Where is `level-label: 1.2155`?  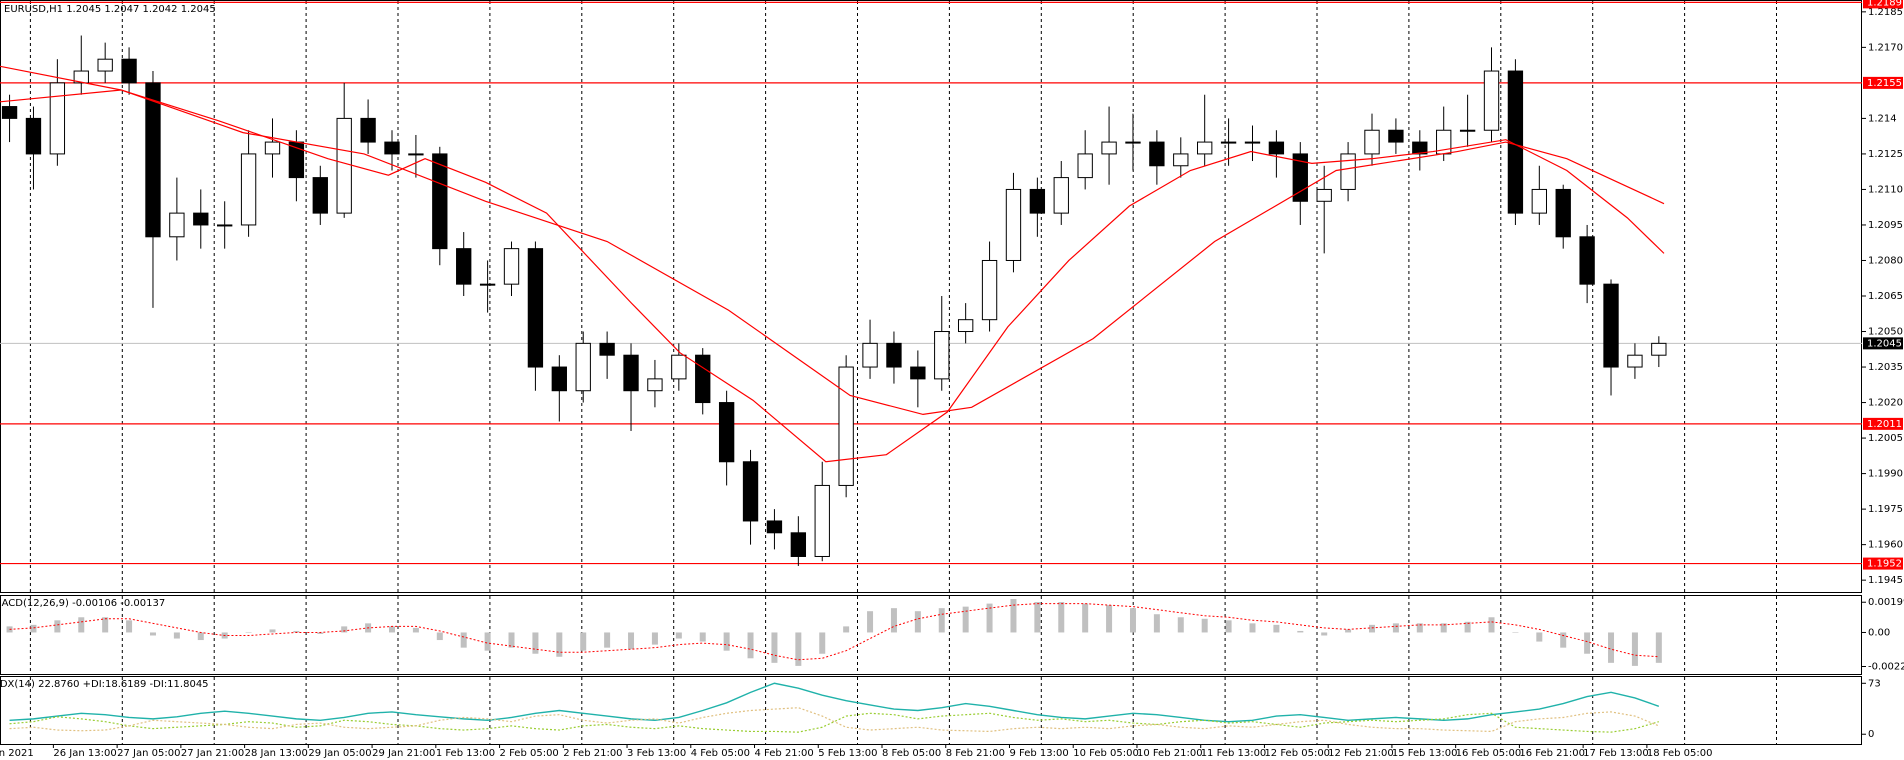 level-label: 1.2155 is located at coordinates (1884, 83).